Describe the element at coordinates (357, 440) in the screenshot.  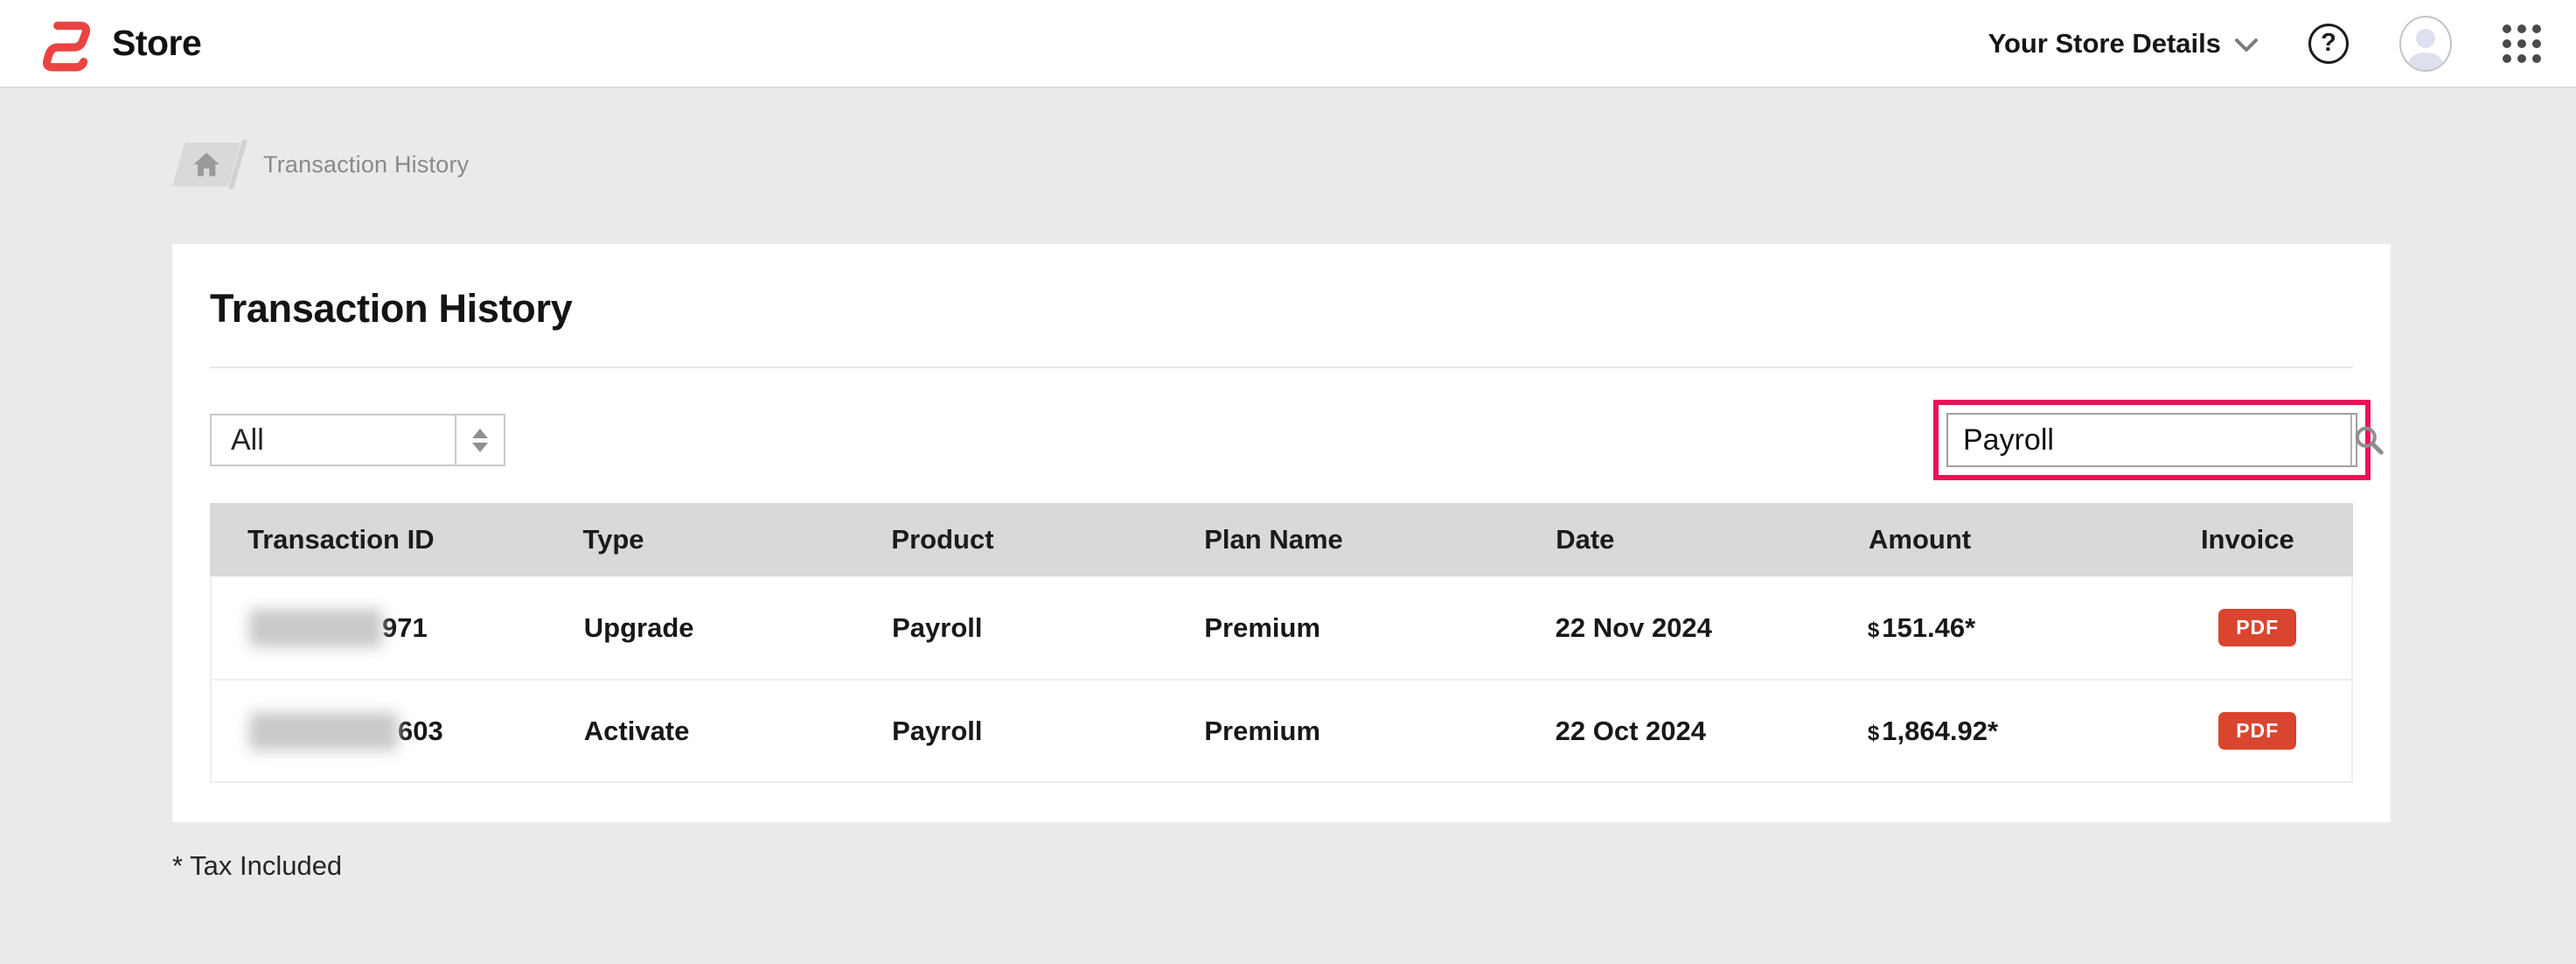
I see `filter-select: All` at that location.